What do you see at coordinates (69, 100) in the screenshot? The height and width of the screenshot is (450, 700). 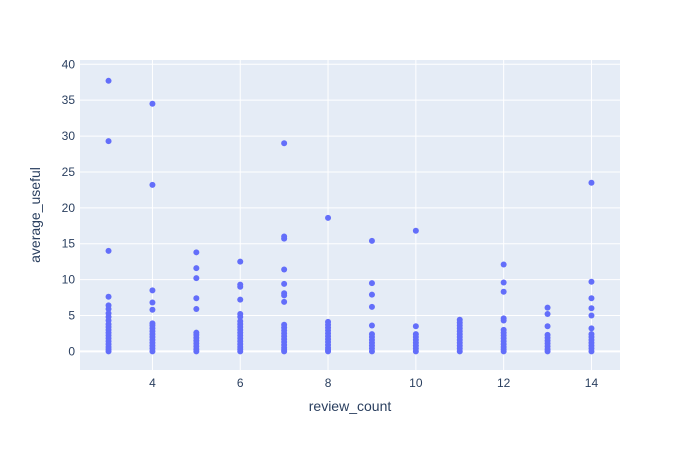 I see `y-tick-label: 35` at bounding box center [69, 100].